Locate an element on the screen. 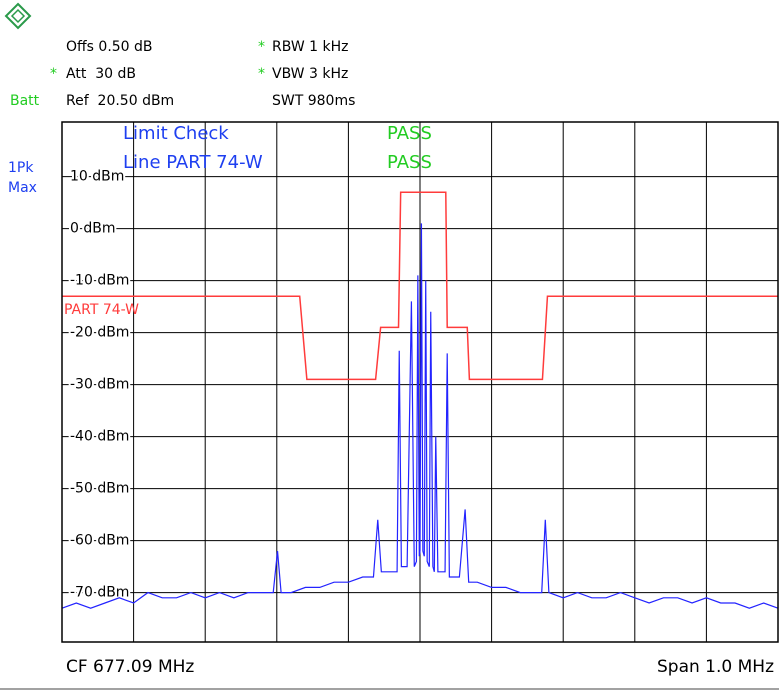  reference-level: Ref 20.50 dBm is located at coordinates (120, 101).